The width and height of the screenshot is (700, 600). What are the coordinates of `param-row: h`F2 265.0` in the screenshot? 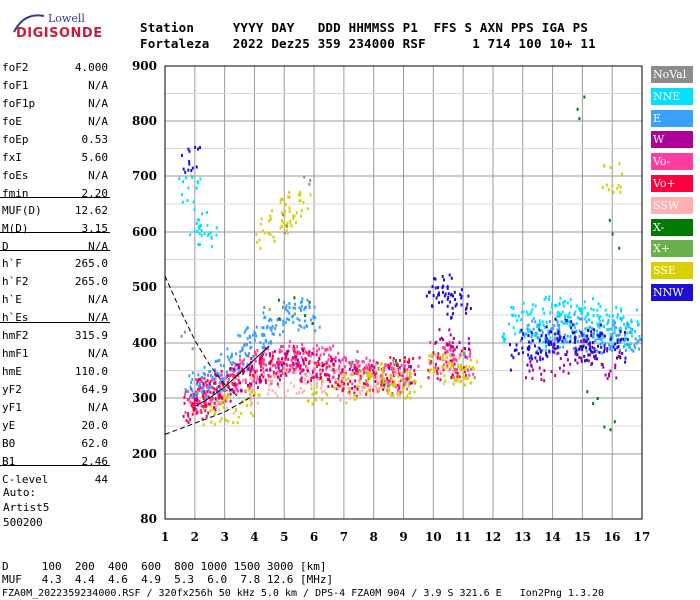 It's located at (55, 282).